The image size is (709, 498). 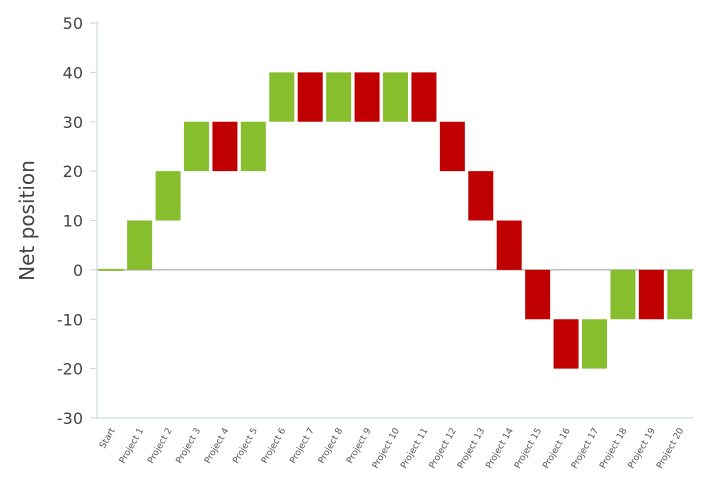 What do you see at coordinates (359, 445) in the screenshot?
I see `x-tick-label: Project 9` at bounding box center [359, 445].